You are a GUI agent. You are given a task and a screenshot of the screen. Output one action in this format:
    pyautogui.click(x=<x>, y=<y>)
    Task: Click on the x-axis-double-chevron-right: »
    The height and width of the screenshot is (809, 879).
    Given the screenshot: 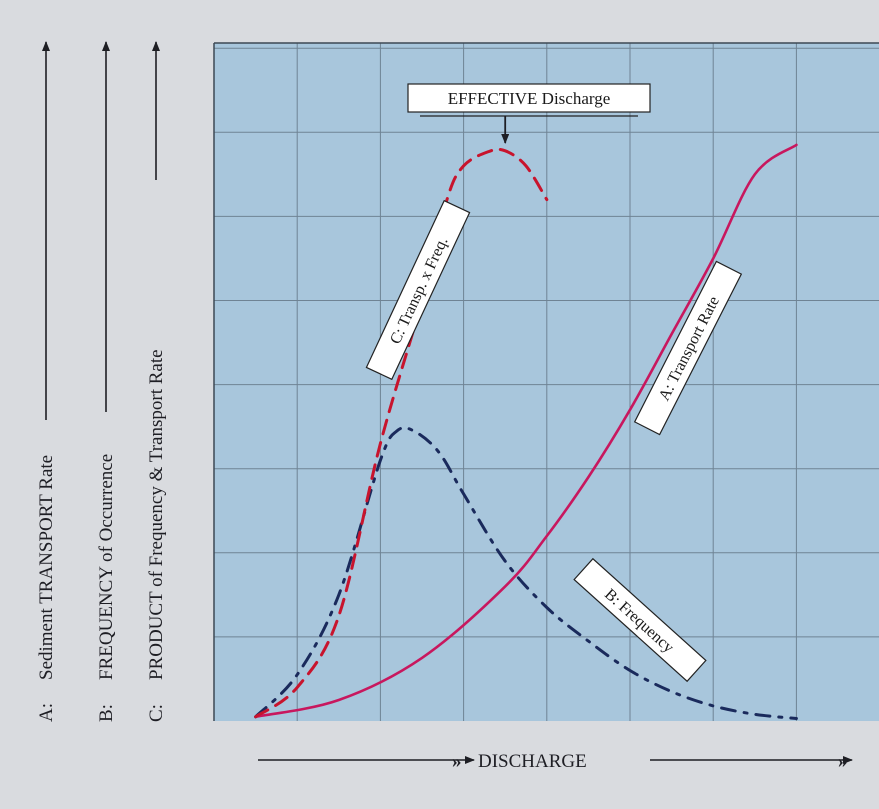 What is the action you would take?
    pyautogui.click(x=843, y=761)
    